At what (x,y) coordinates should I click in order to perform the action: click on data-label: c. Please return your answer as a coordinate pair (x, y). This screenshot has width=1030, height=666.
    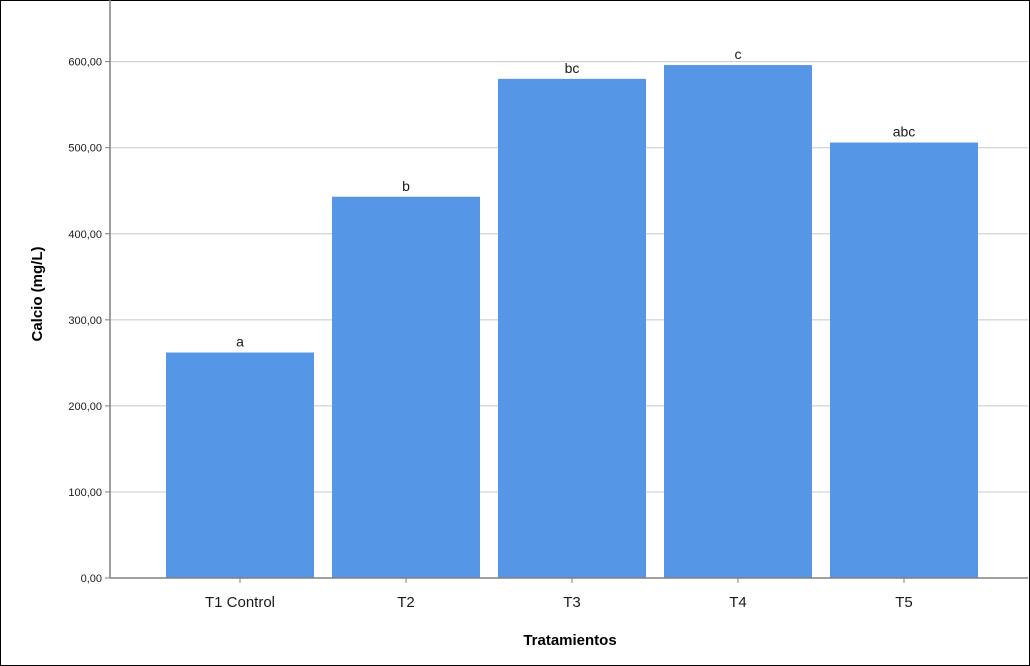
    Looking at the image, I should click on (738, 54).